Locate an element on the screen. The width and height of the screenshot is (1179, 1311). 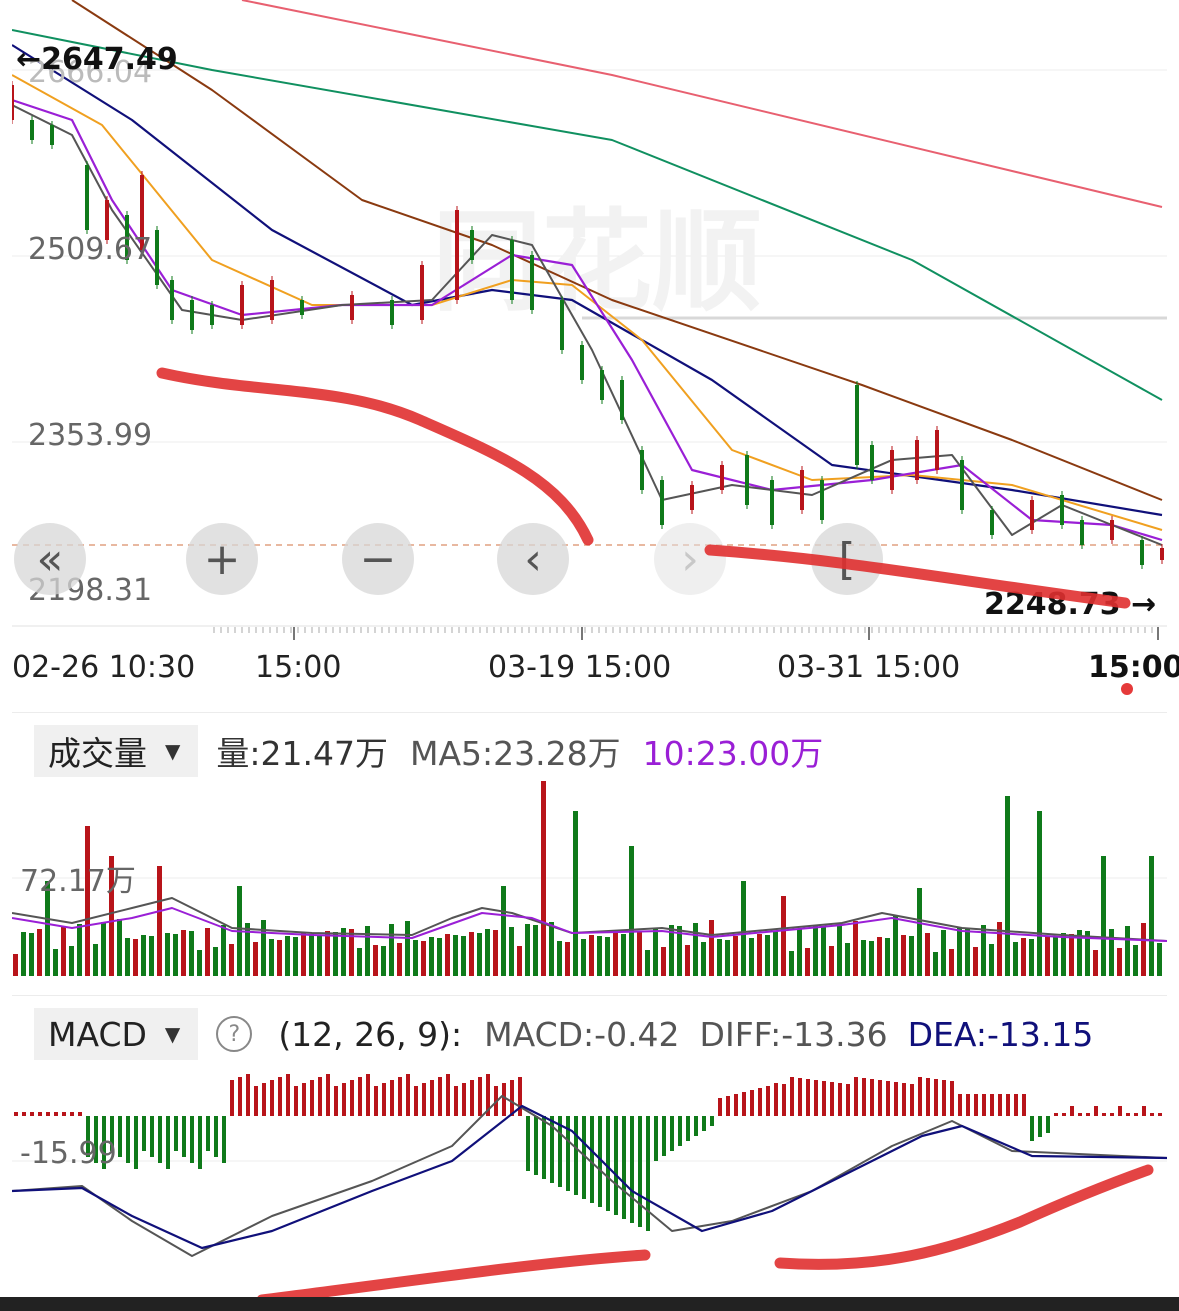
plus-icon: + is located at coordinates (222, 559).